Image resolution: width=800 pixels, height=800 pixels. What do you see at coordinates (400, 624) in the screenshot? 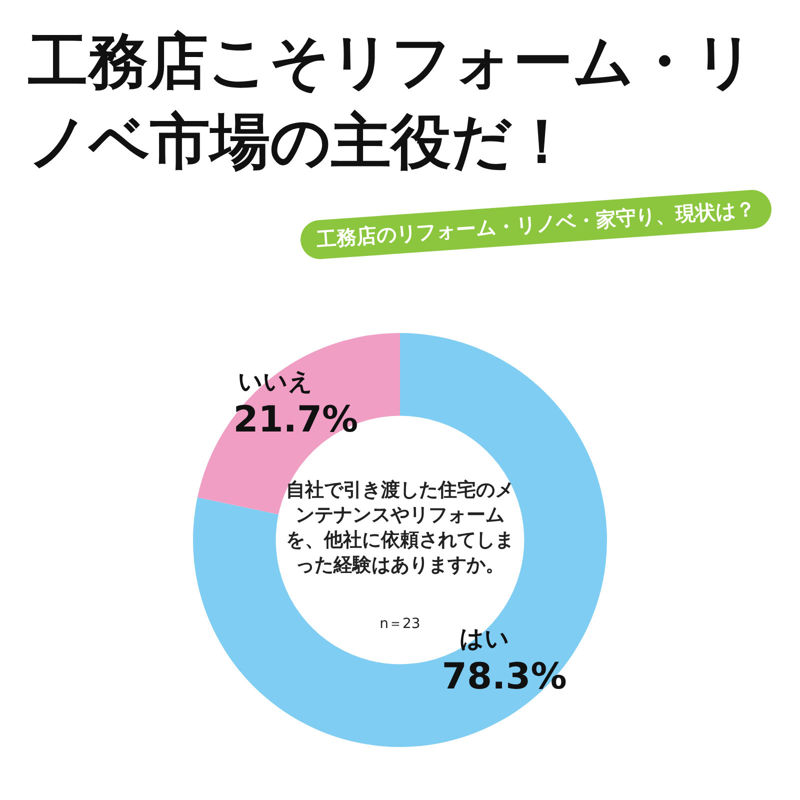
I see `text: n＝23` at bounding box center [400, 624].